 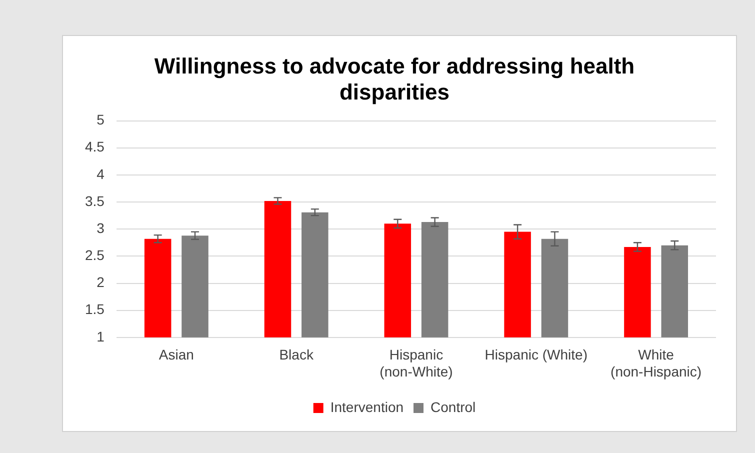 I want to click on legend-label: Control, so click(x=453, y=406).